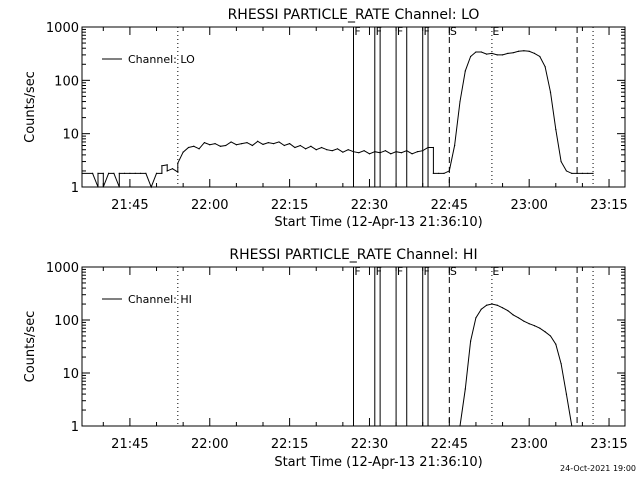 This screenshot has width=640, height=480. What do you see at coordinates (160, 299) in the screenshot?
I see `legend-label: Channel: HI` at bounding box center [160, 299].